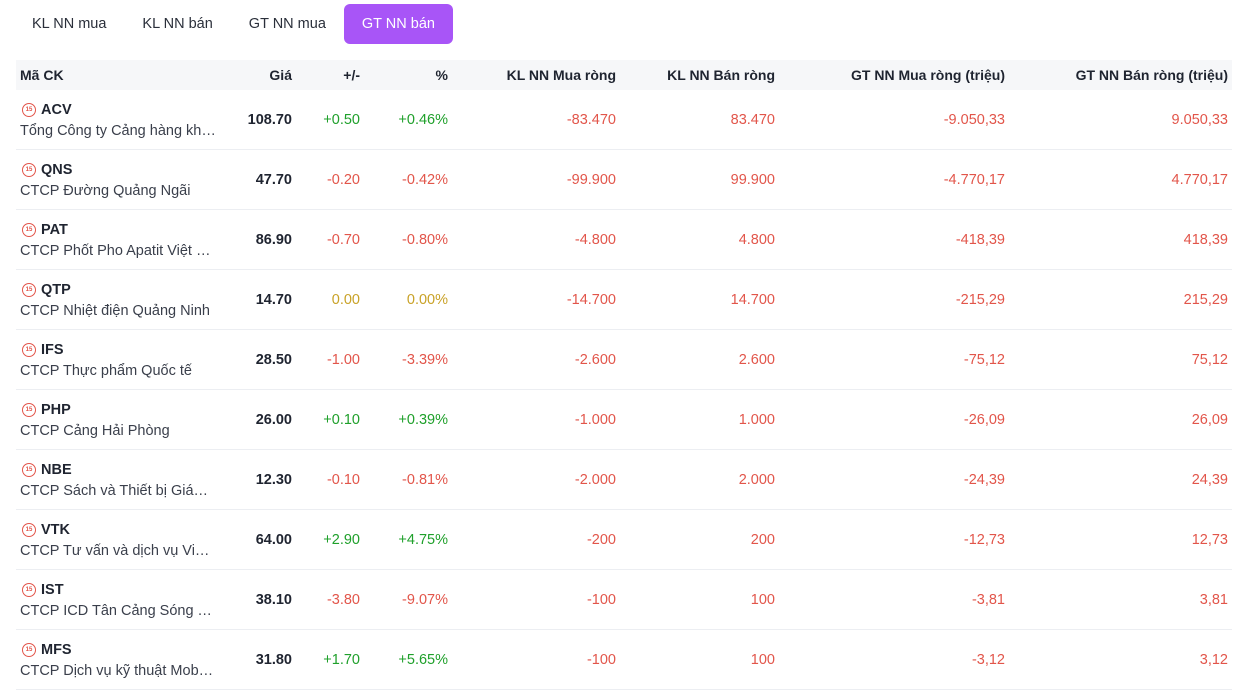 This screenshot has width=1241, height=691. I want to click on price-value: 47.70, so click(273, 179).